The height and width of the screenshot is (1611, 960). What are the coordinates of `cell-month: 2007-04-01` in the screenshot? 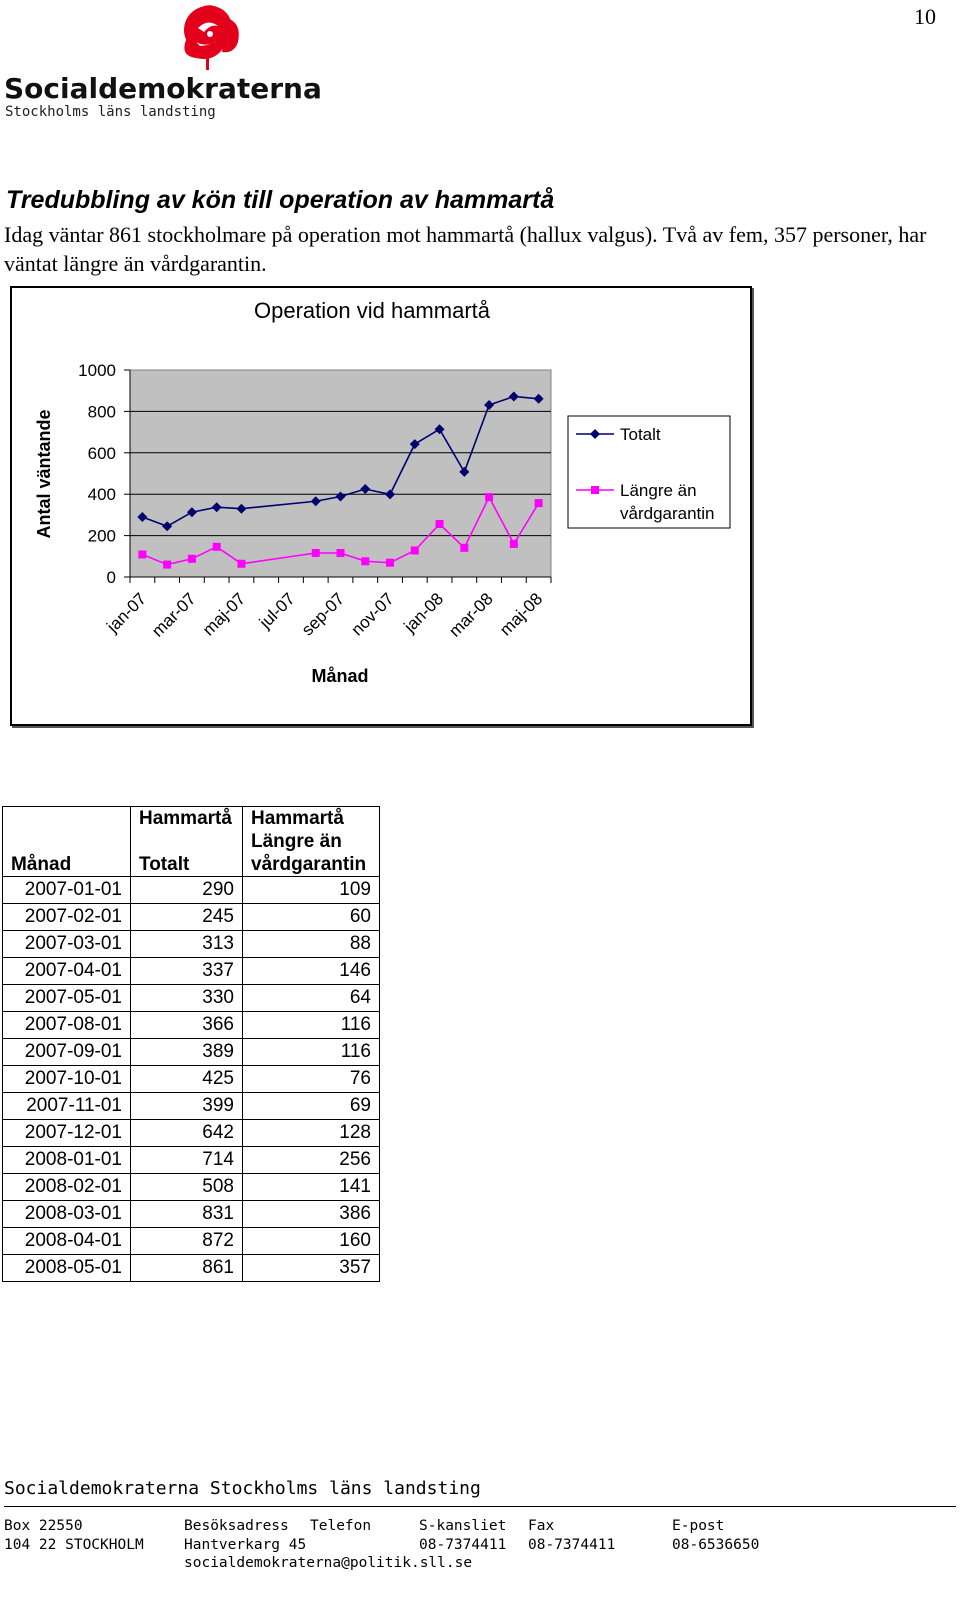 It's located at (66, 971).